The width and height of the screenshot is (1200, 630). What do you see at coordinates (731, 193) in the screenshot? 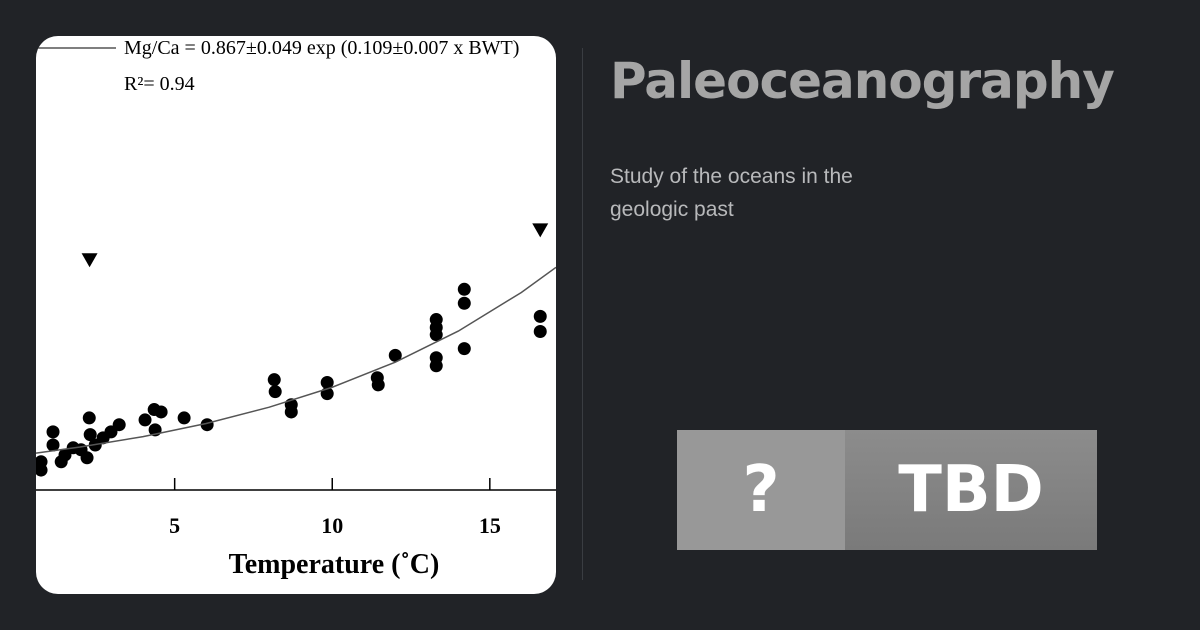
I see `card-description: Study of the oceans in the geologic past` at bounding box center [731, 193].